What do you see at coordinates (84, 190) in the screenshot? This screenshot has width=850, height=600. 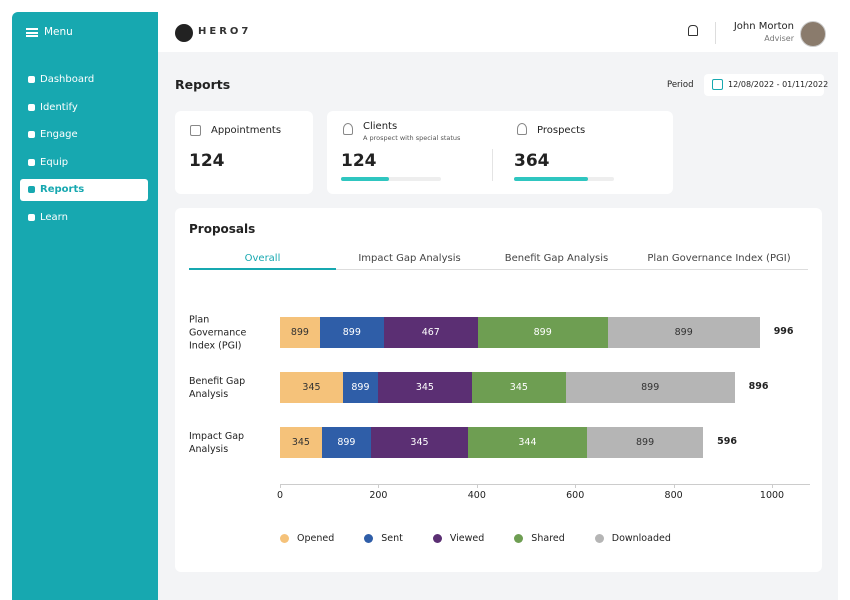 I see `sidebar-item: Reports` at bounding box center [84, 190].